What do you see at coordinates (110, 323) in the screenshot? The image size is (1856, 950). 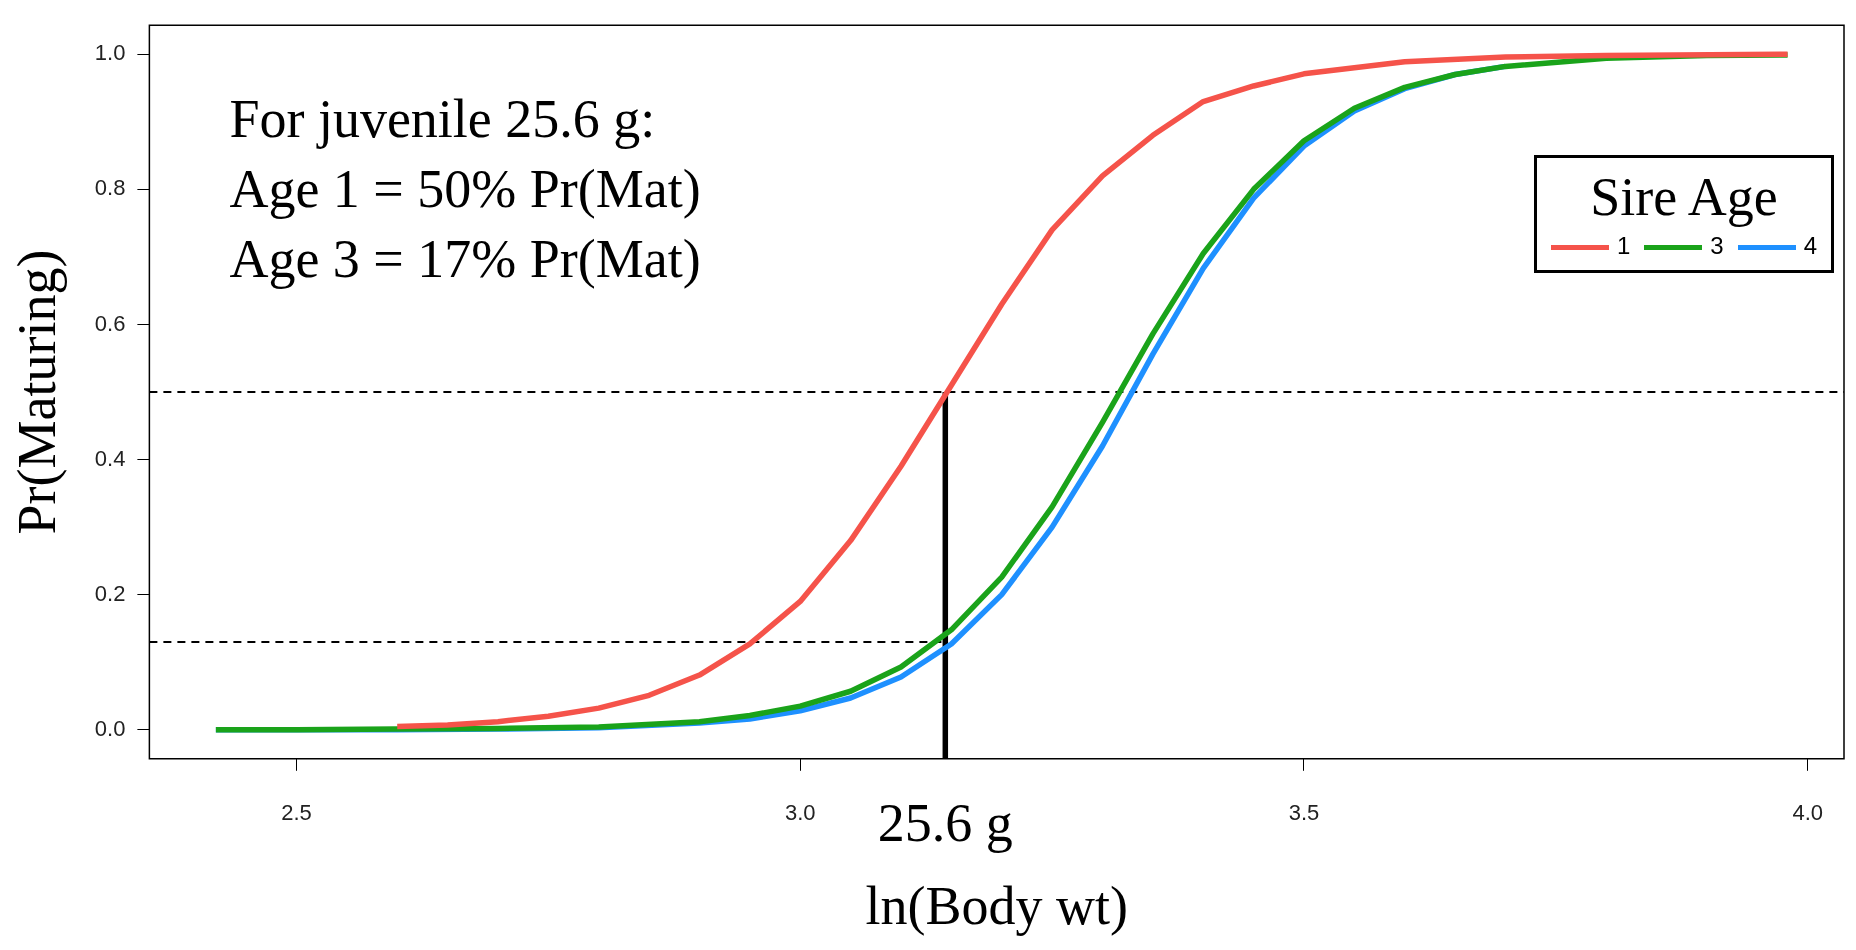 I see `y-tick-label: 0.6` at bounding box center [110, 323].